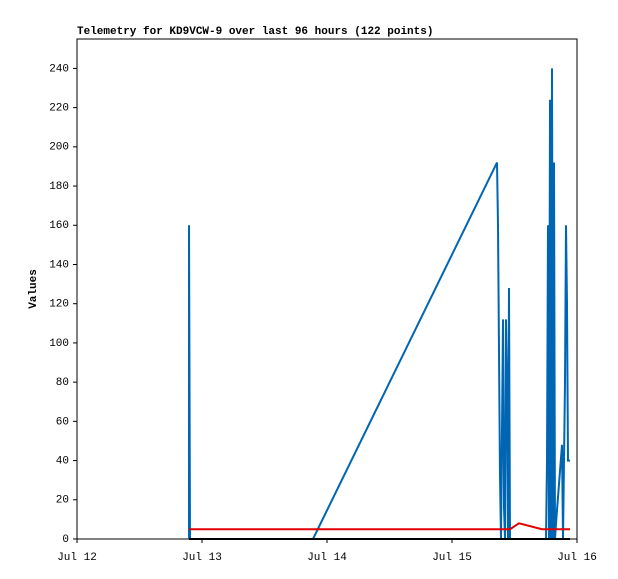  What do you see at coordinates (59, 344) in the screenshot?
I see `y-tick-label: 100` at bounding box center [59, 344].